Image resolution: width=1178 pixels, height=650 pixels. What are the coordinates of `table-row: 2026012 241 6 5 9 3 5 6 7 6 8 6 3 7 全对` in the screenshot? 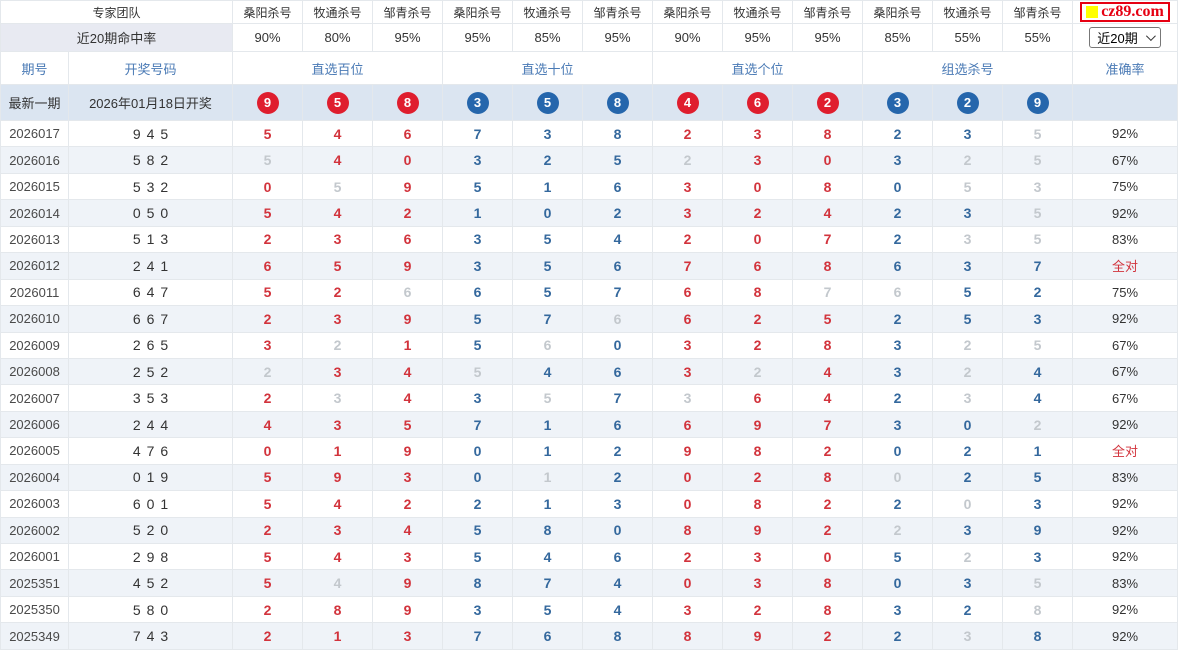 It's located at (589, 266).